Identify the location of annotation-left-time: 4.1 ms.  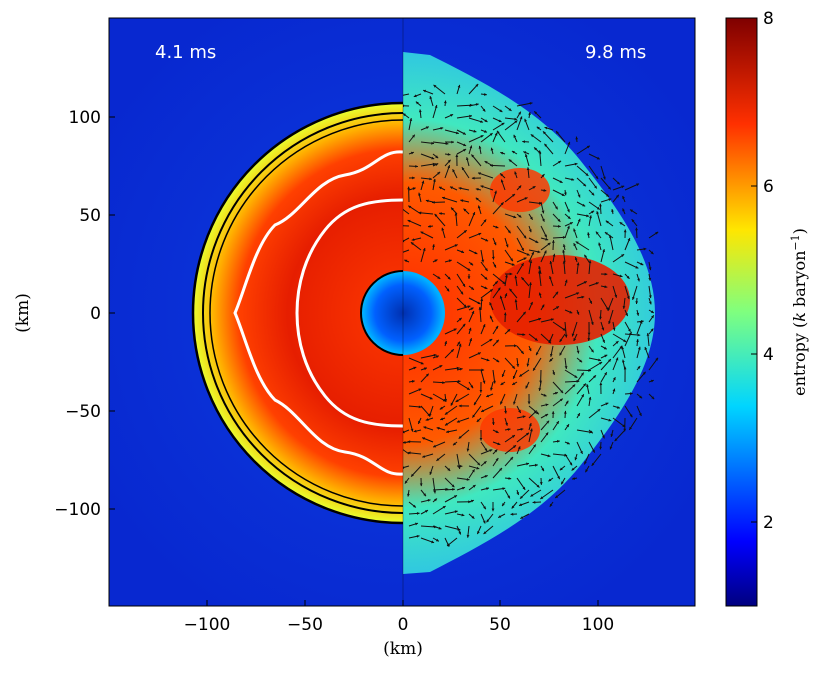
(185, 52).